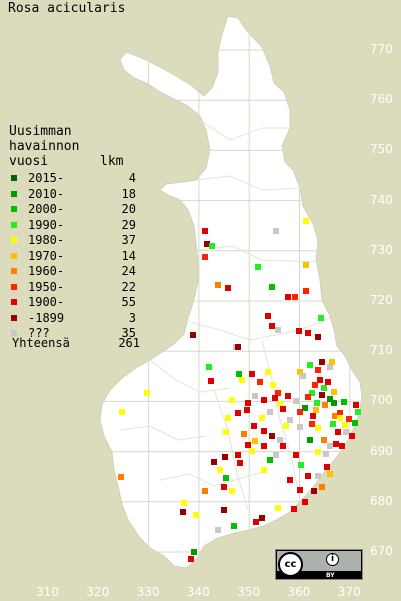 The height and width of the screenshot is (601, 401). I want to click on legend-count: 29, so click(128, 224).